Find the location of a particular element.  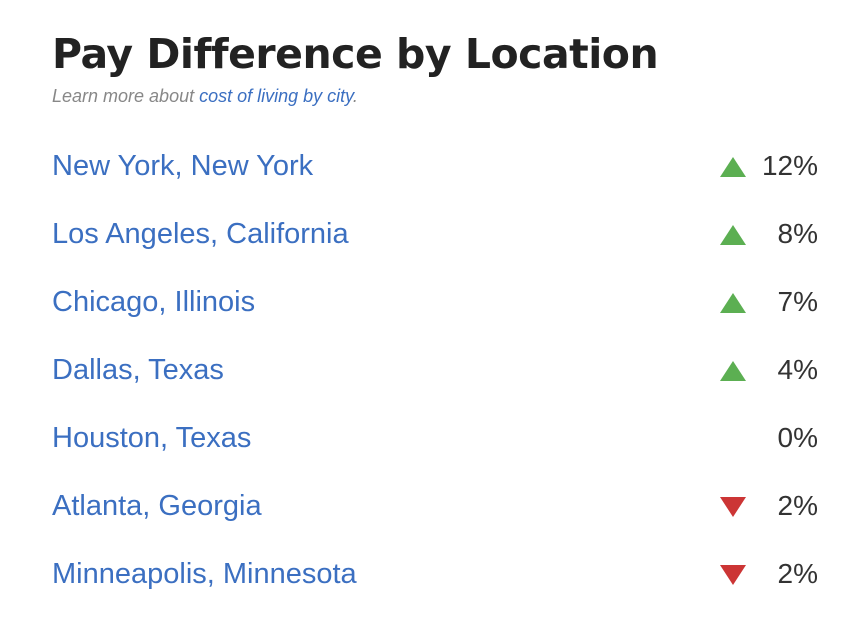

list-item: Chicago, Illinois 7% is located at coordinates (437, 314).